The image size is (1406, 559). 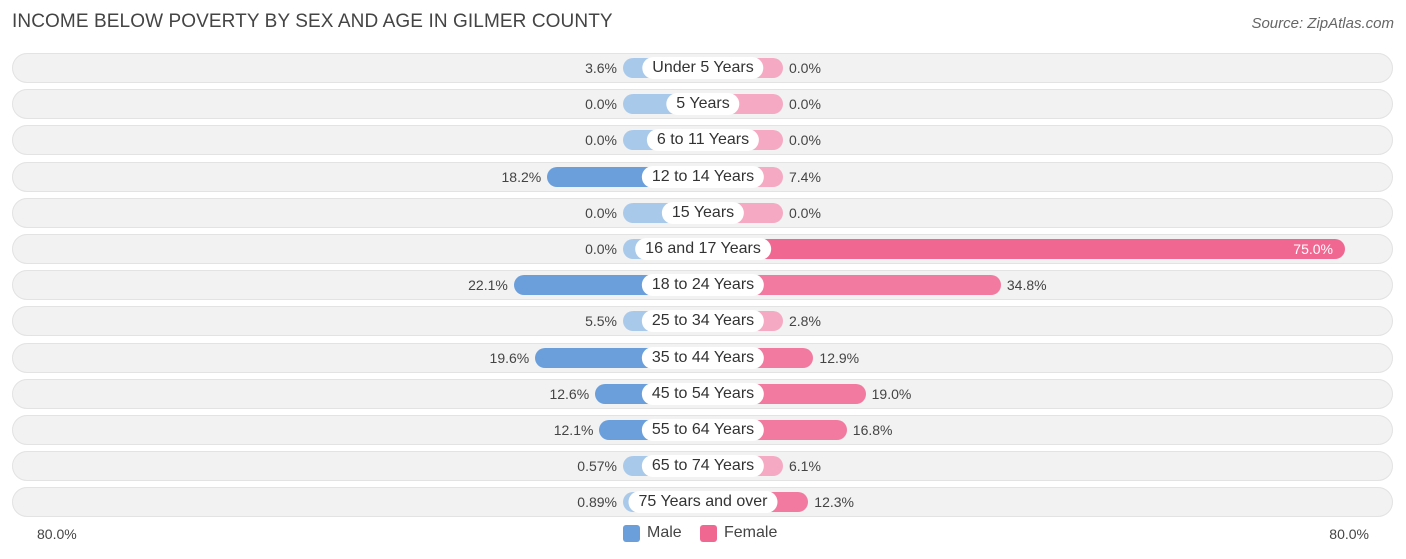 What do you see at coordinates (601, 321) in the screenshot?
I see `value-label-male: 5.5%` at bounding box center [601, 321].